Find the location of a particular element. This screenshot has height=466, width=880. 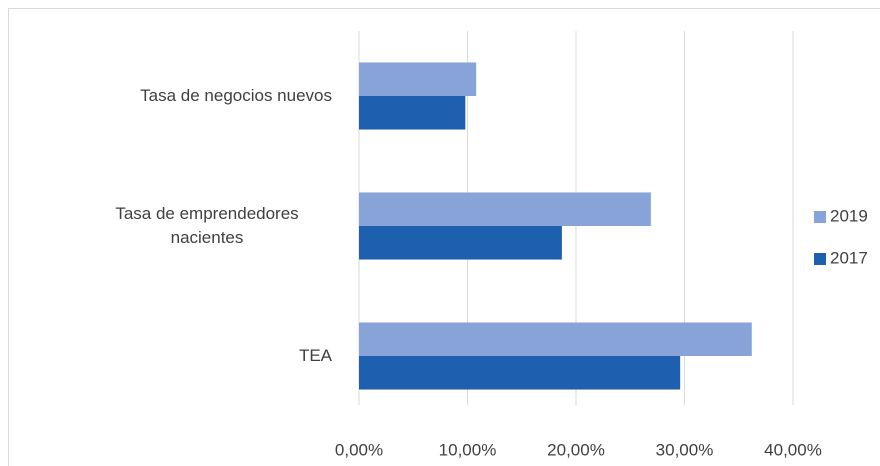

x-tick-label: 30,00% is located at coordinates (685, 449).